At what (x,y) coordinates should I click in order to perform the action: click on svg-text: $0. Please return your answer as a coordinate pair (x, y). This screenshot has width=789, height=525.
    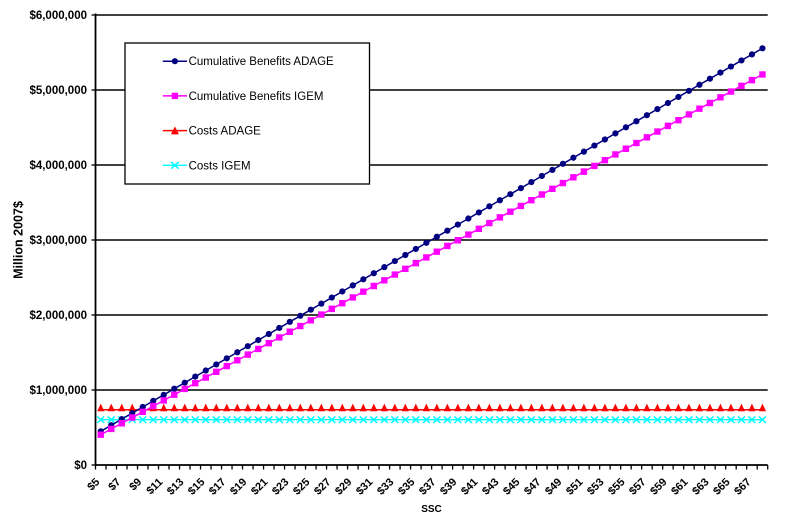
    Looking at the image, I should click on (80, 466).